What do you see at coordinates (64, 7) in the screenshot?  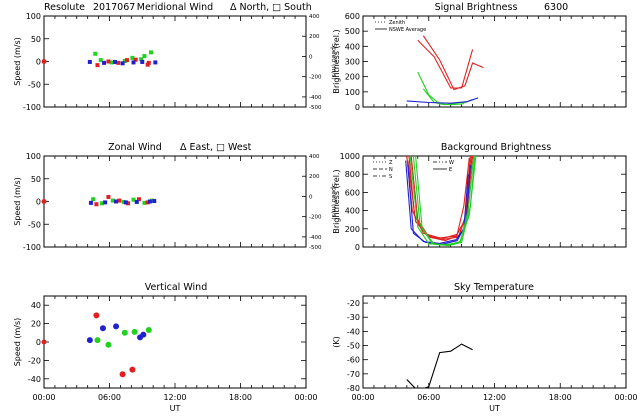 I see `station-name: Resolute` at bounding box center [64, 7].